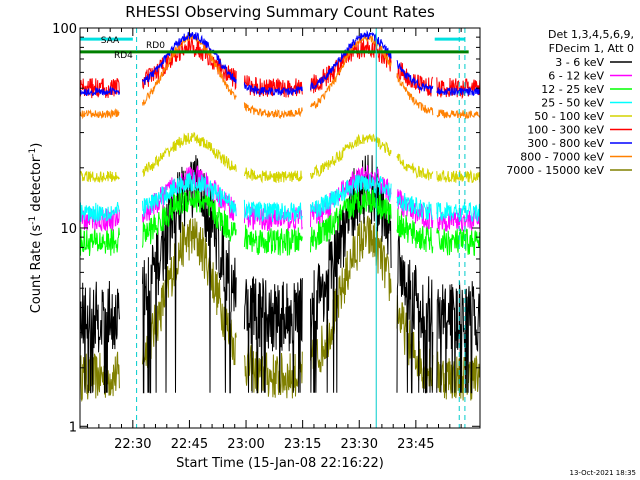 The height and width of the screenshot is (480, 640). I want to click on x-tick-label: 22:30, so click(132, 444).